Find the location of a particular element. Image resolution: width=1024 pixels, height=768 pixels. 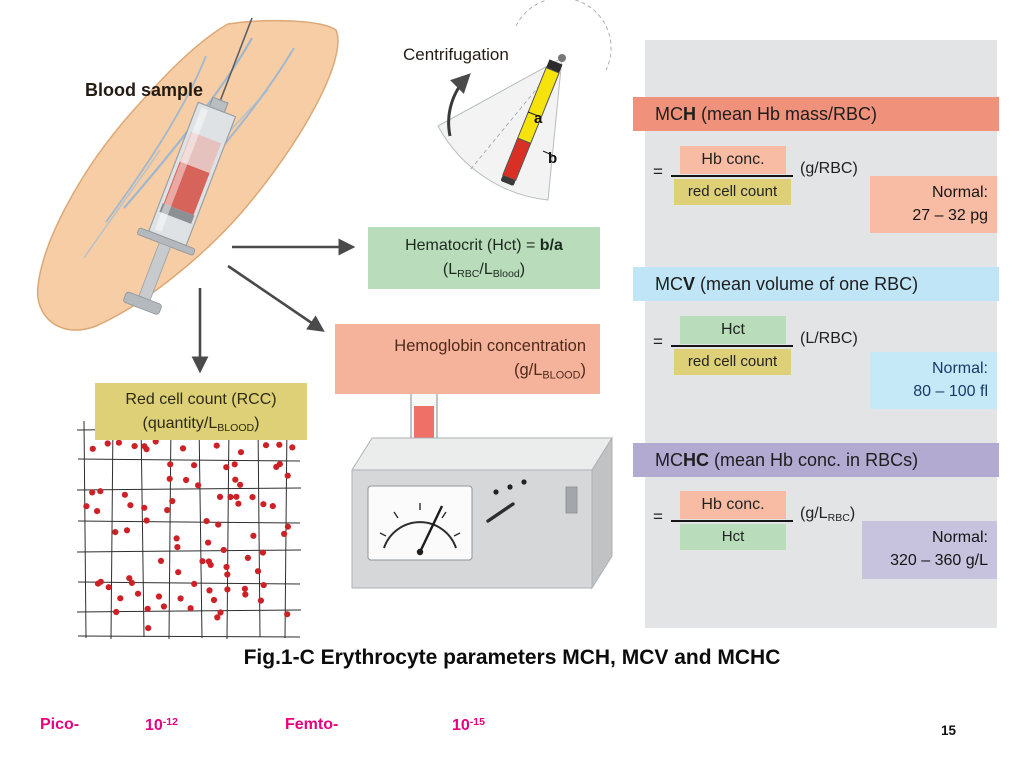

tube-label-b: b is located at coordinates (553, 158).